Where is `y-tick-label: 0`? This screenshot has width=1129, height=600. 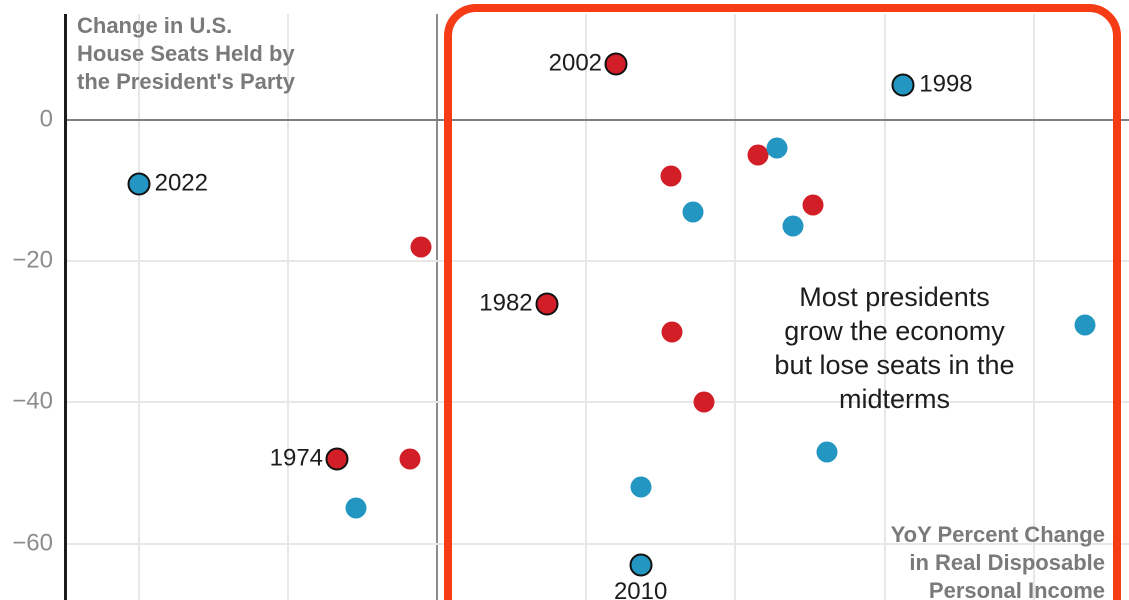 y-tick-label: 0 is located at coordinates (46, 119).